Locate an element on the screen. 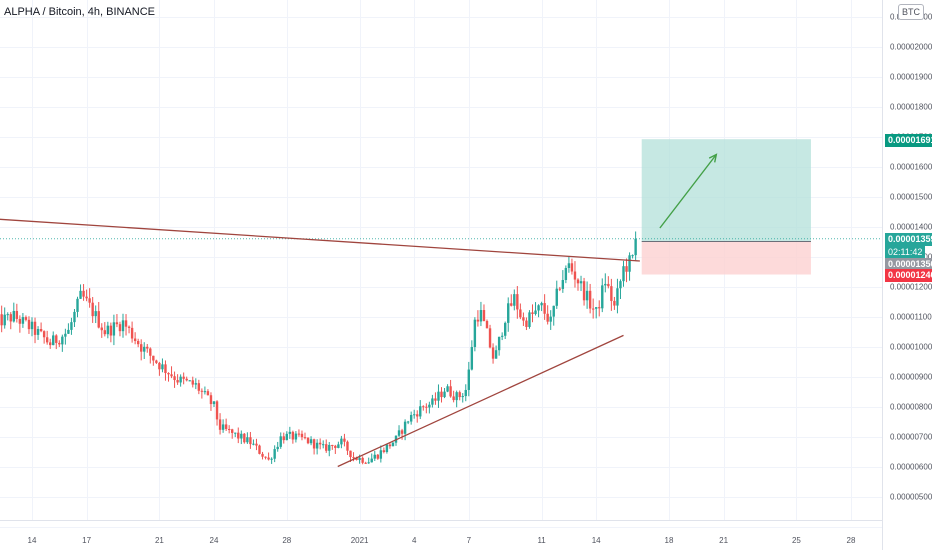 This screenshot has width=932, height=550. x-tick-label: 14 is located at coordinates (32, 540).